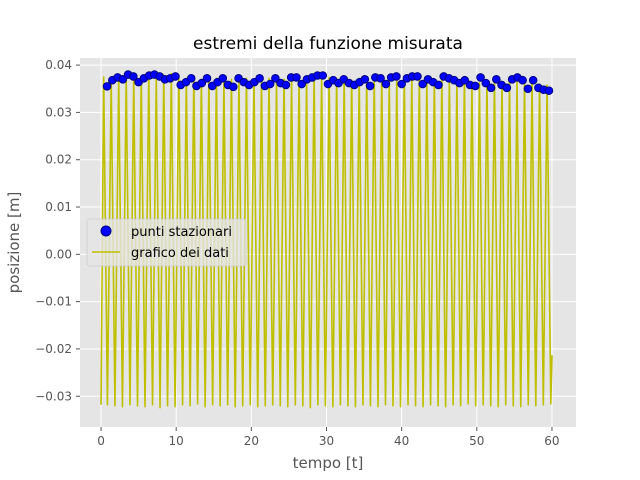 This screenshot has height=480, width=640. I want to click on legend: punti stazionari grafico dei dati, so click(166, 242).